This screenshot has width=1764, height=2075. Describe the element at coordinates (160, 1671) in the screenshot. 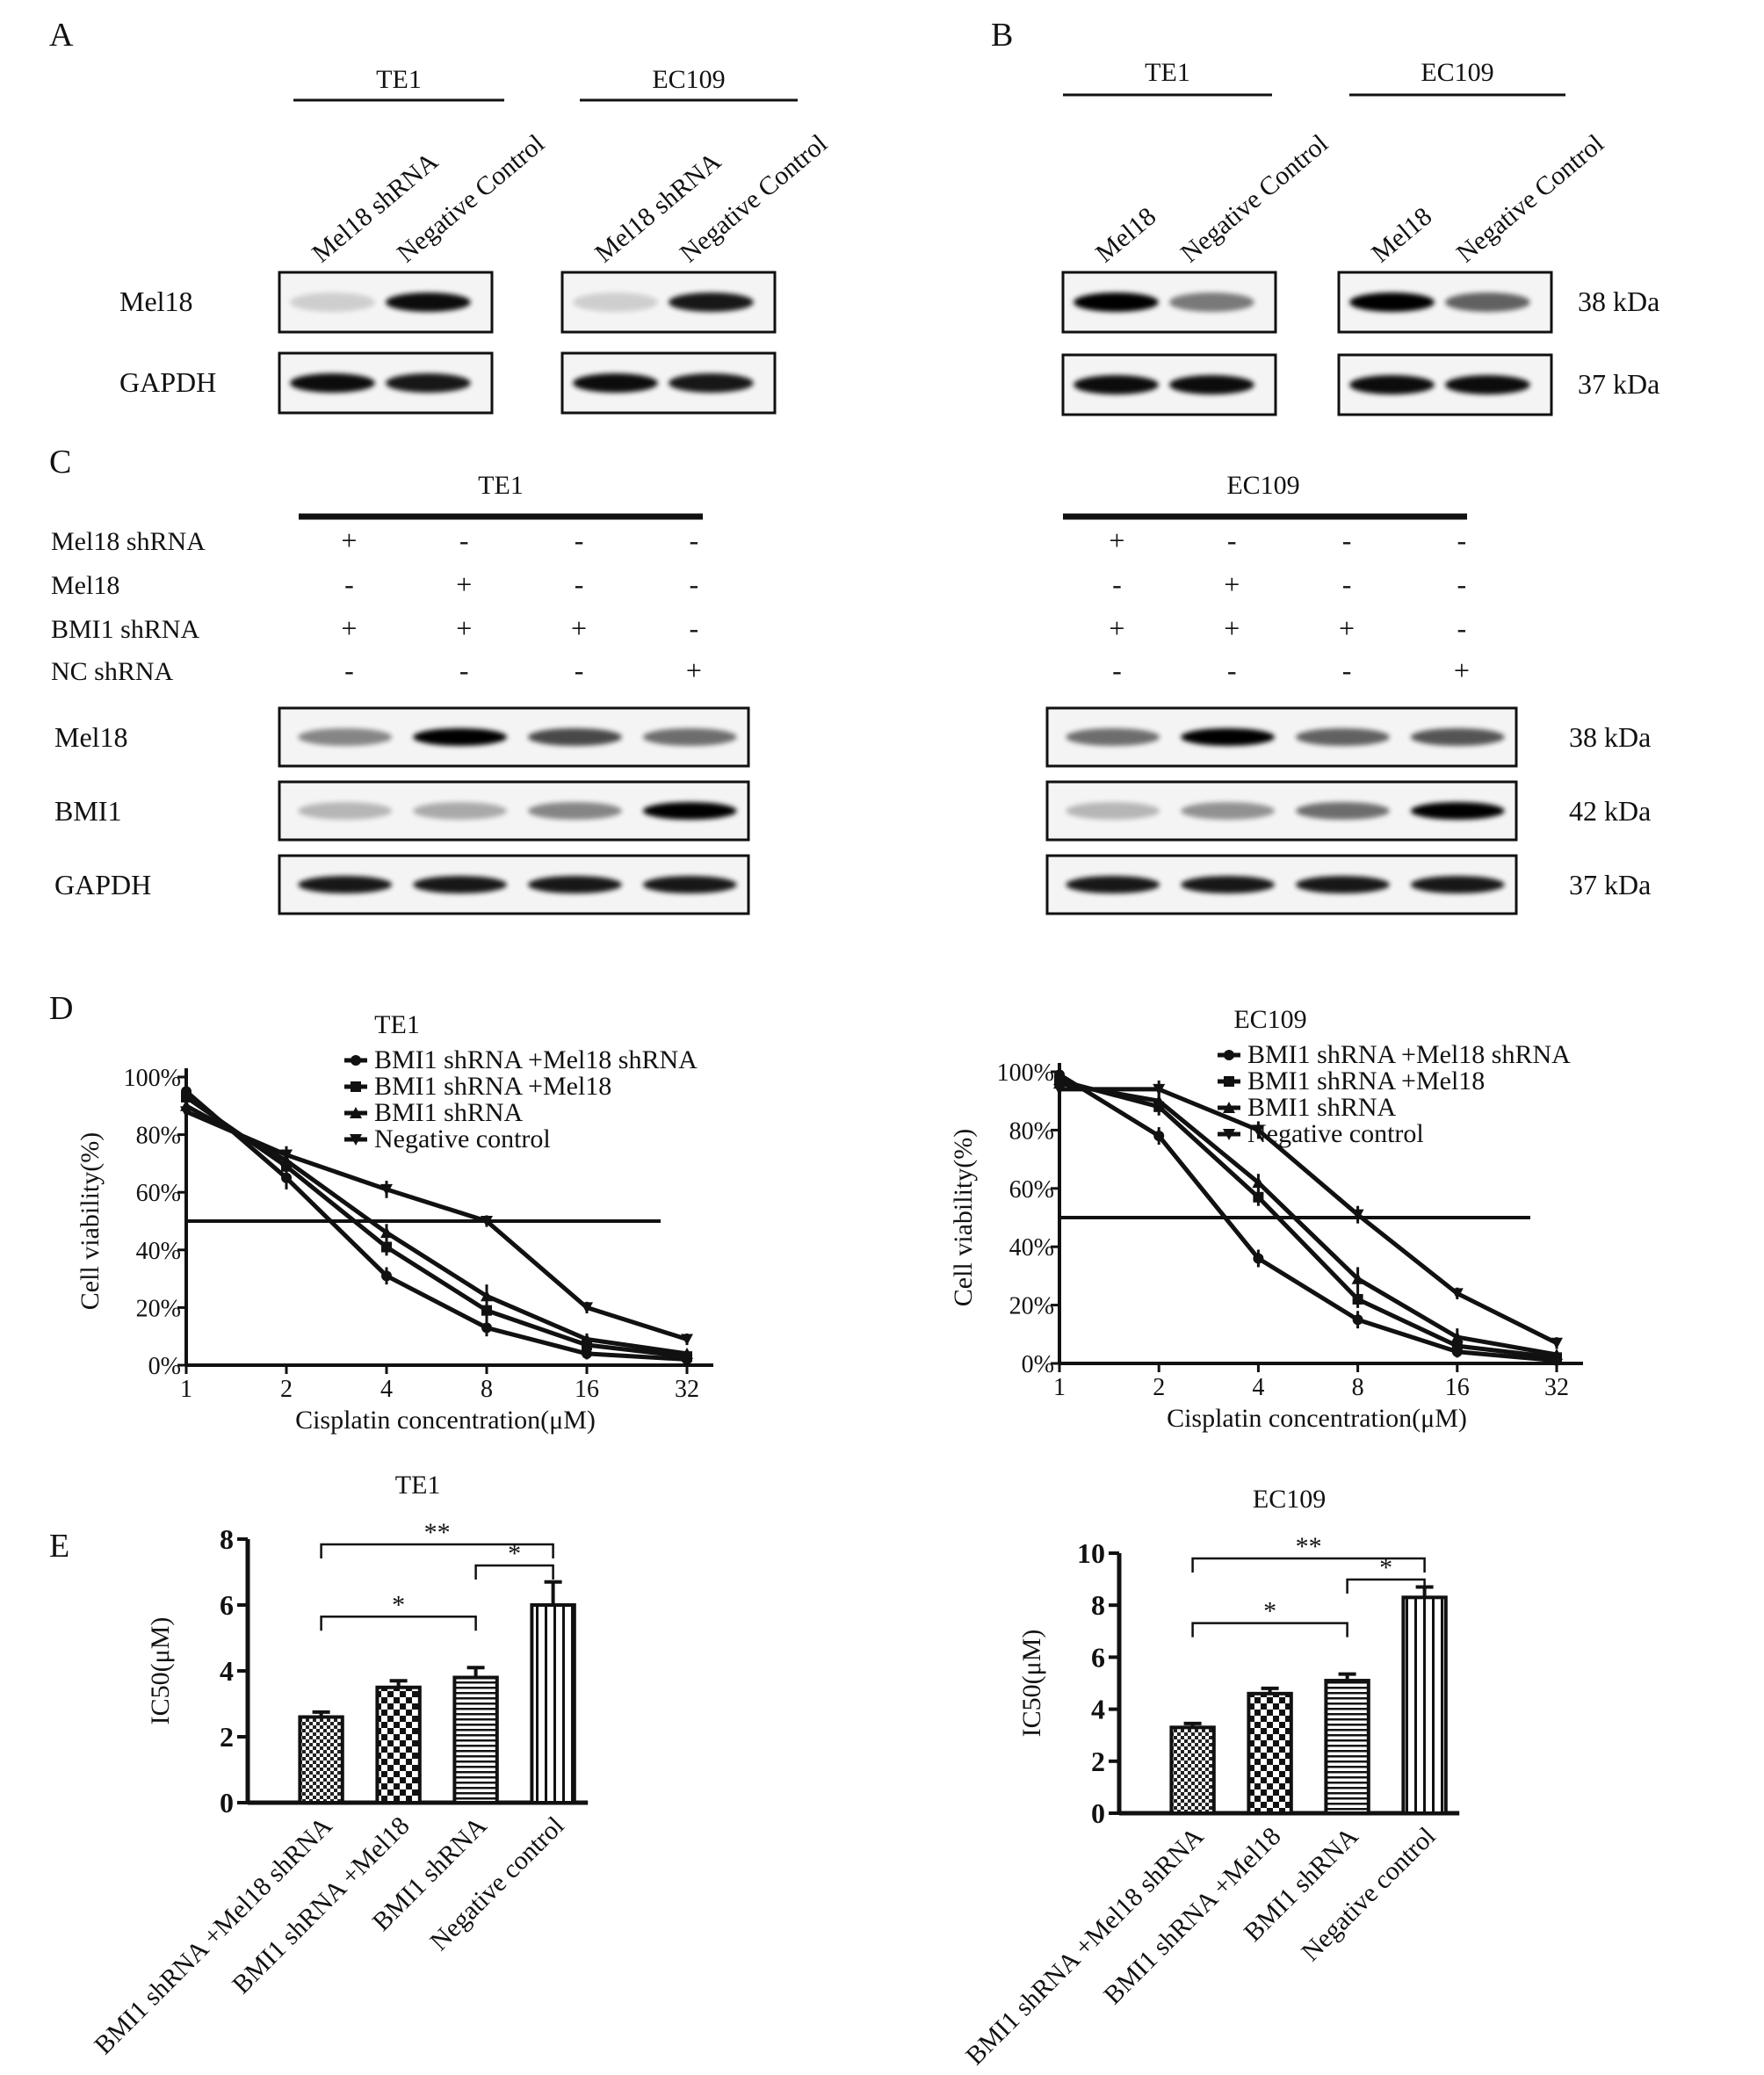

I see `y-axis-label: IC50(μM)` at that location.